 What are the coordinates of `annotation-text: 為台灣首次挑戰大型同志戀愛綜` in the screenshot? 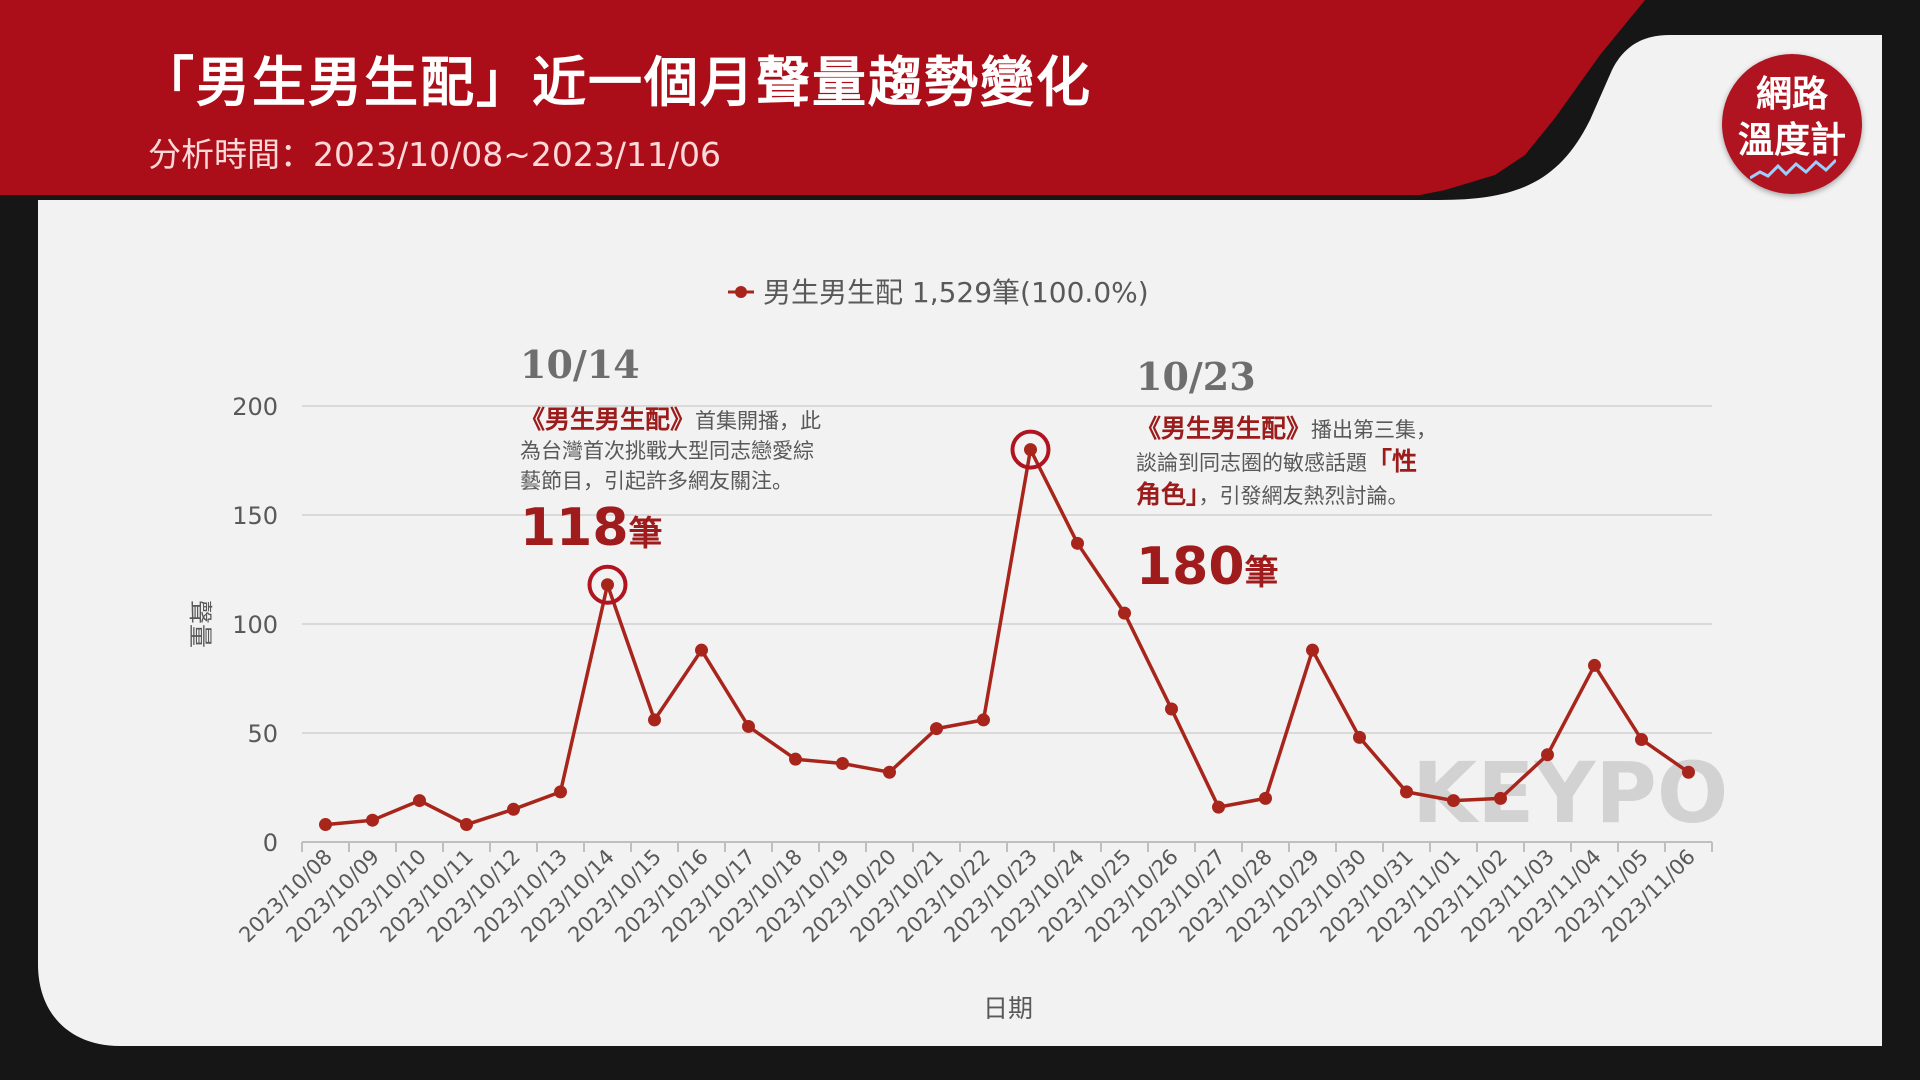 It's located at (667, 451).